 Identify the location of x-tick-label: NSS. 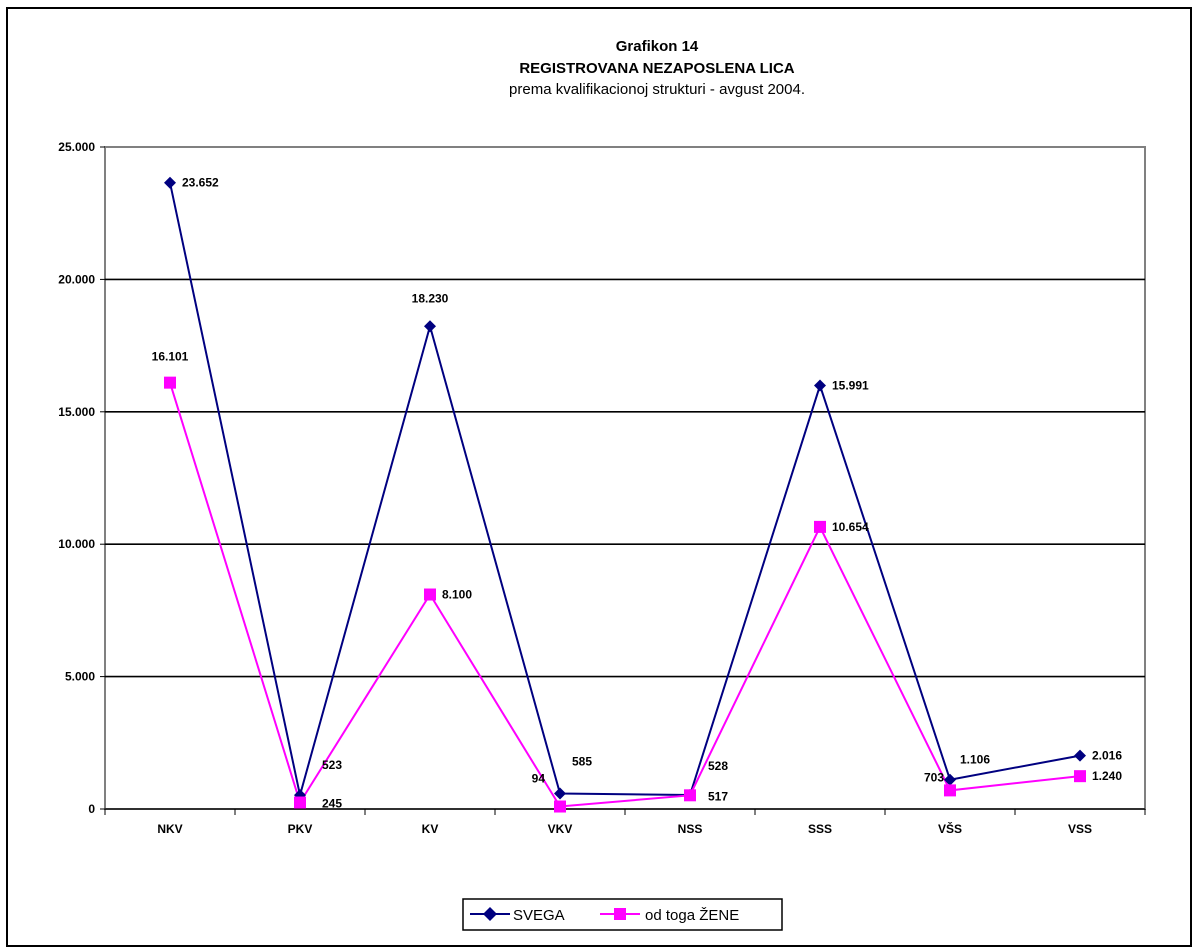
(690, 829).